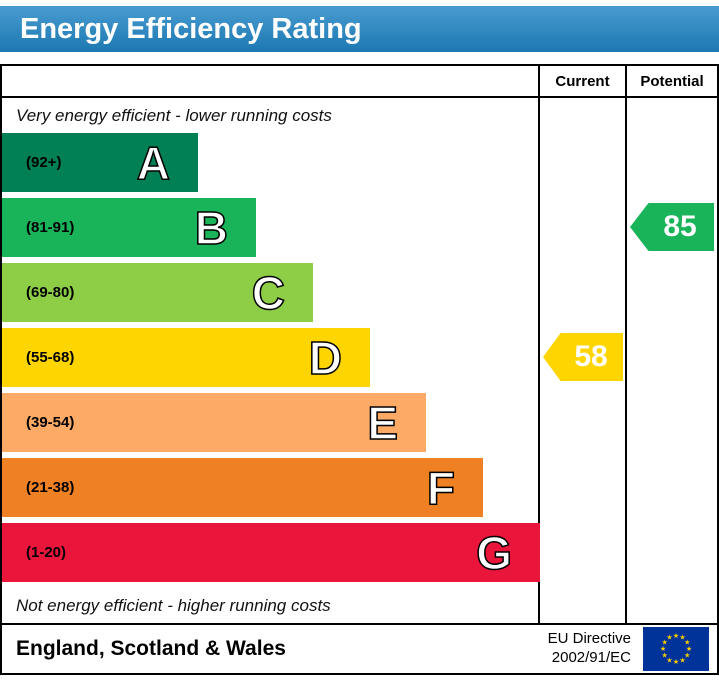 The height and width of the screenshot is (681, 719). I want to click on page-title: Energy Efficiency Rating, so click(359, 29).